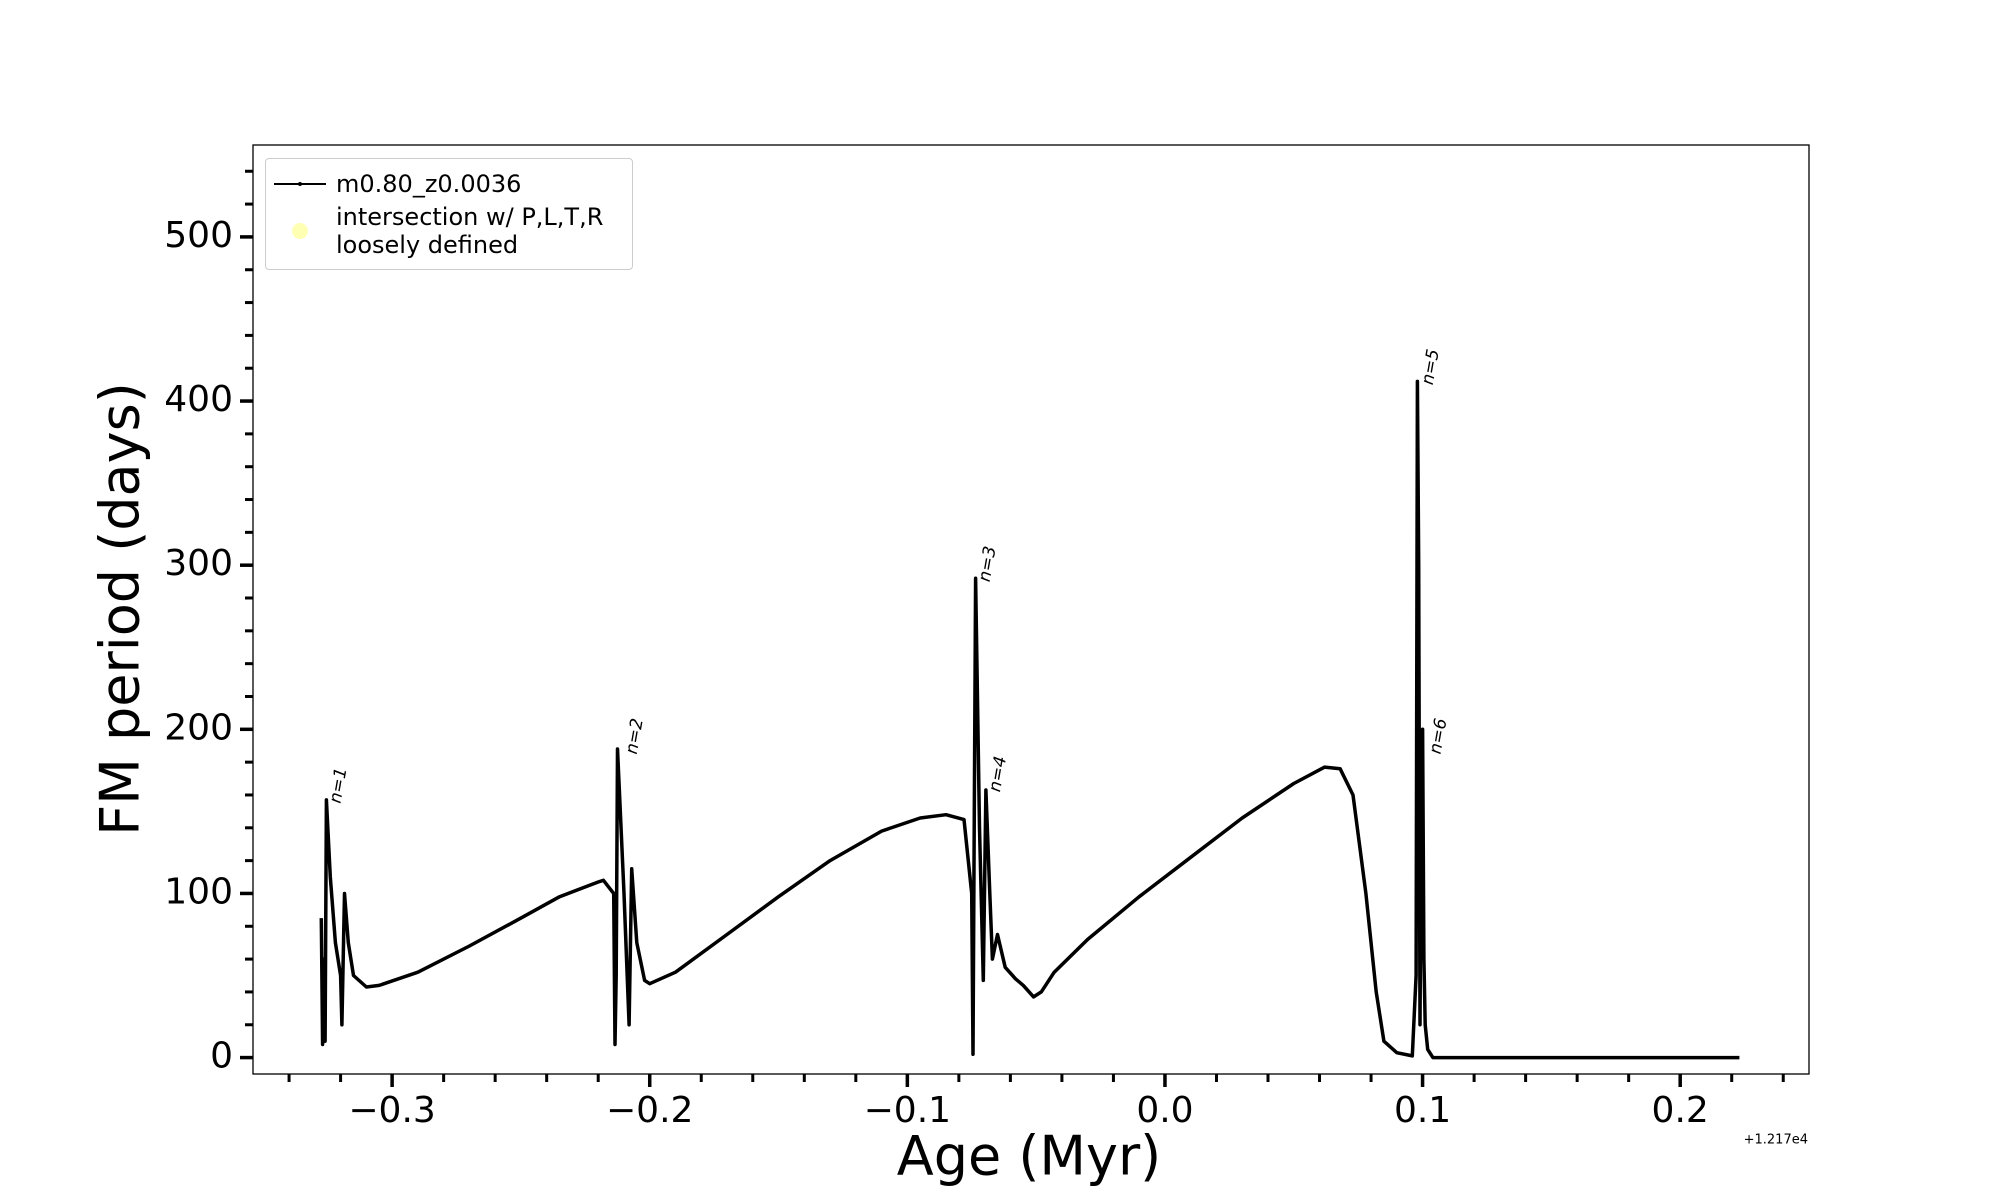 Image resolution: width=2000 pixels, height=1200 pixels. What do you see at coordinates (198, 399) in the screenshot?
I see `y-tick-label: 400` at bounding box center [198, 399].